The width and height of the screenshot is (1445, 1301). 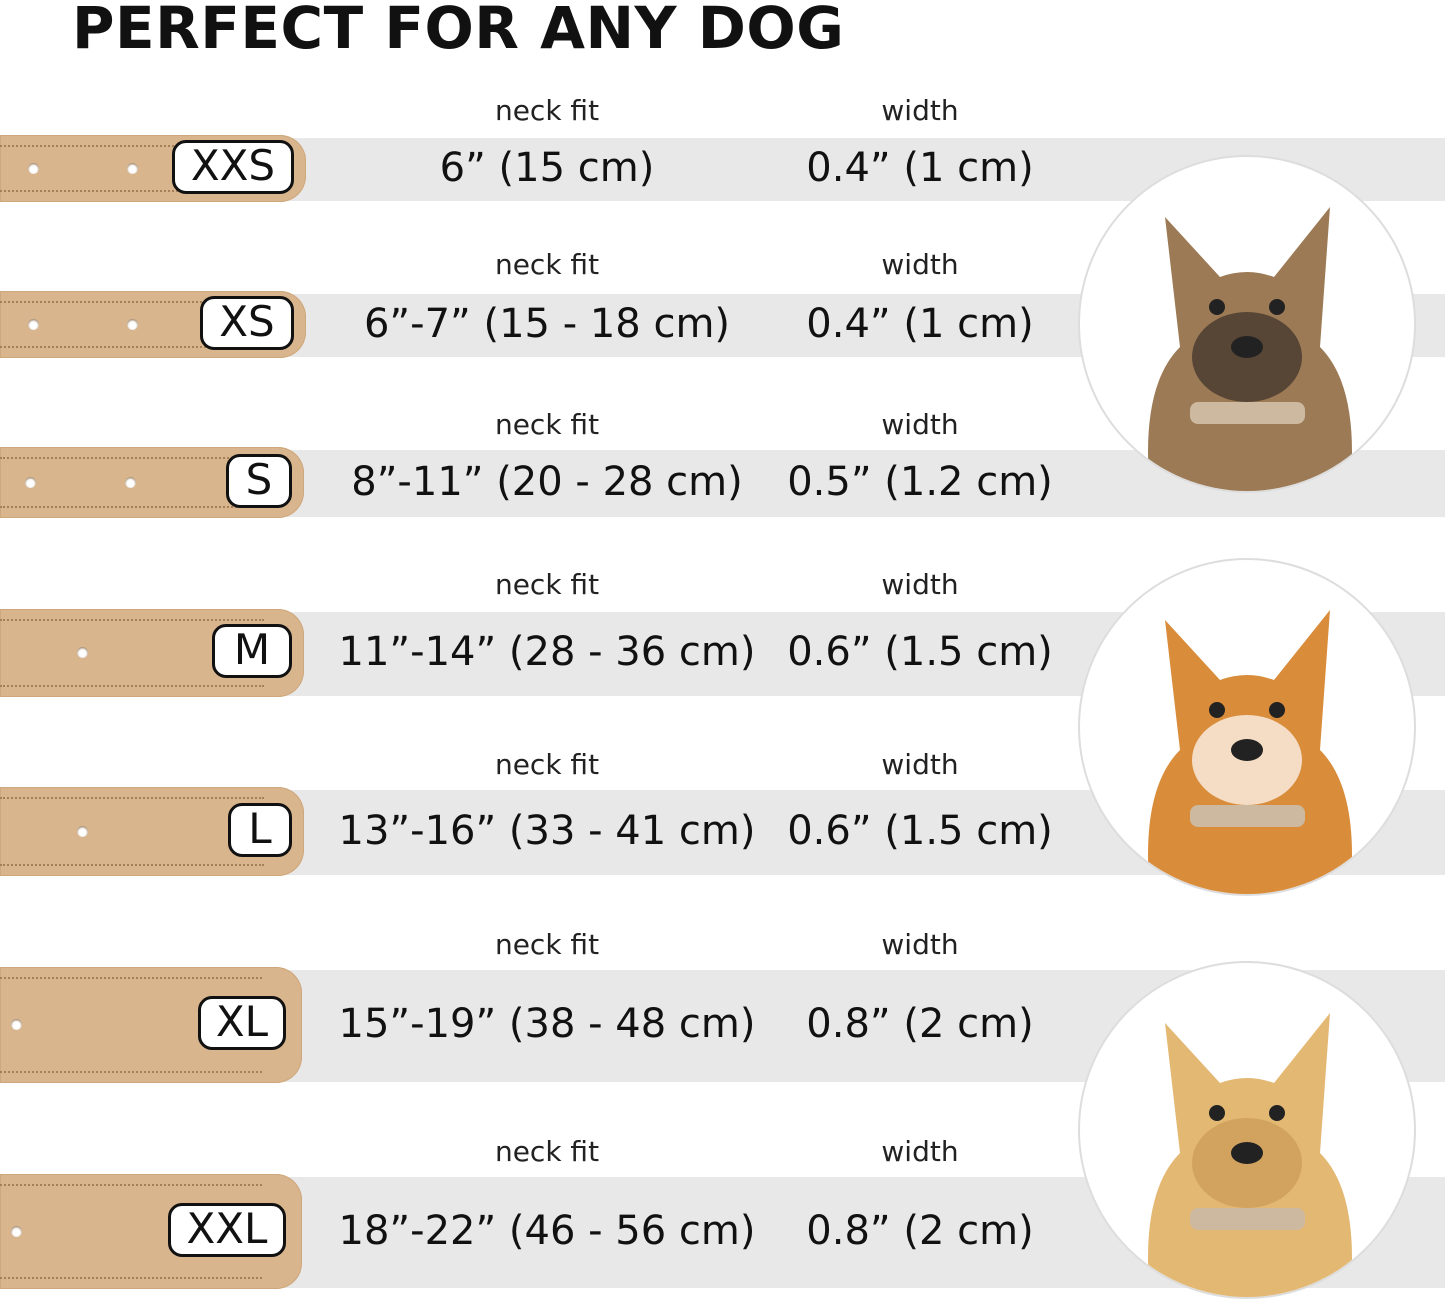 I want to click on page-title: PERFECT FOR ANY DOG, so click(x=458, y=31).